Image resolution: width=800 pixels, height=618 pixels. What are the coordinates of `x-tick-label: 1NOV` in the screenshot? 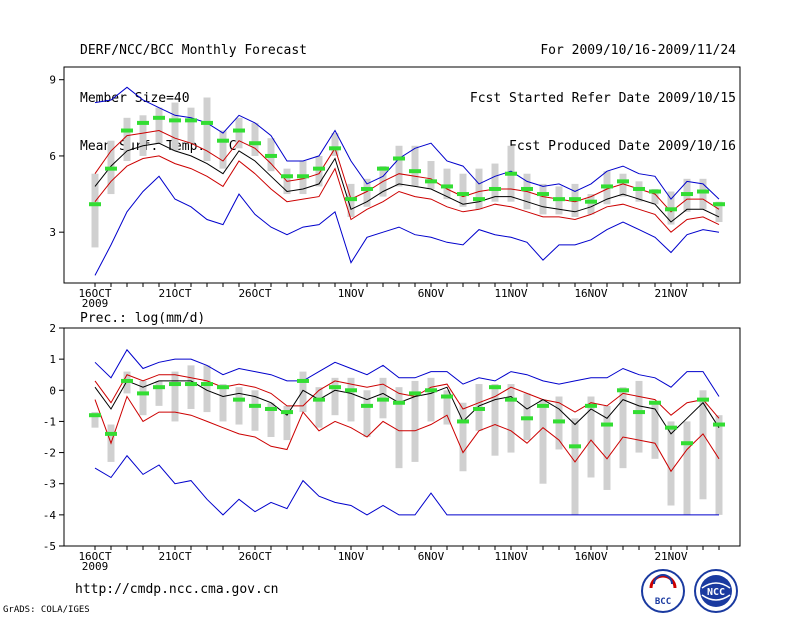 It's located at (351, 556).